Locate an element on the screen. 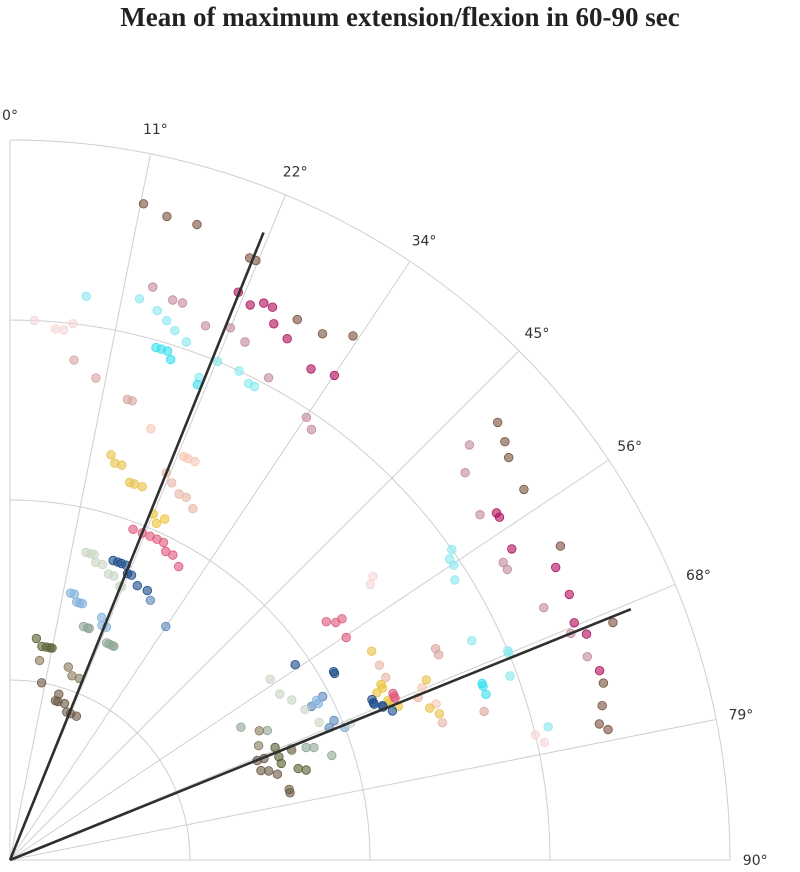 The width and height of the screenshot is (800, 872). angle-tick-label: 34° is located at coordinates (424, 241).